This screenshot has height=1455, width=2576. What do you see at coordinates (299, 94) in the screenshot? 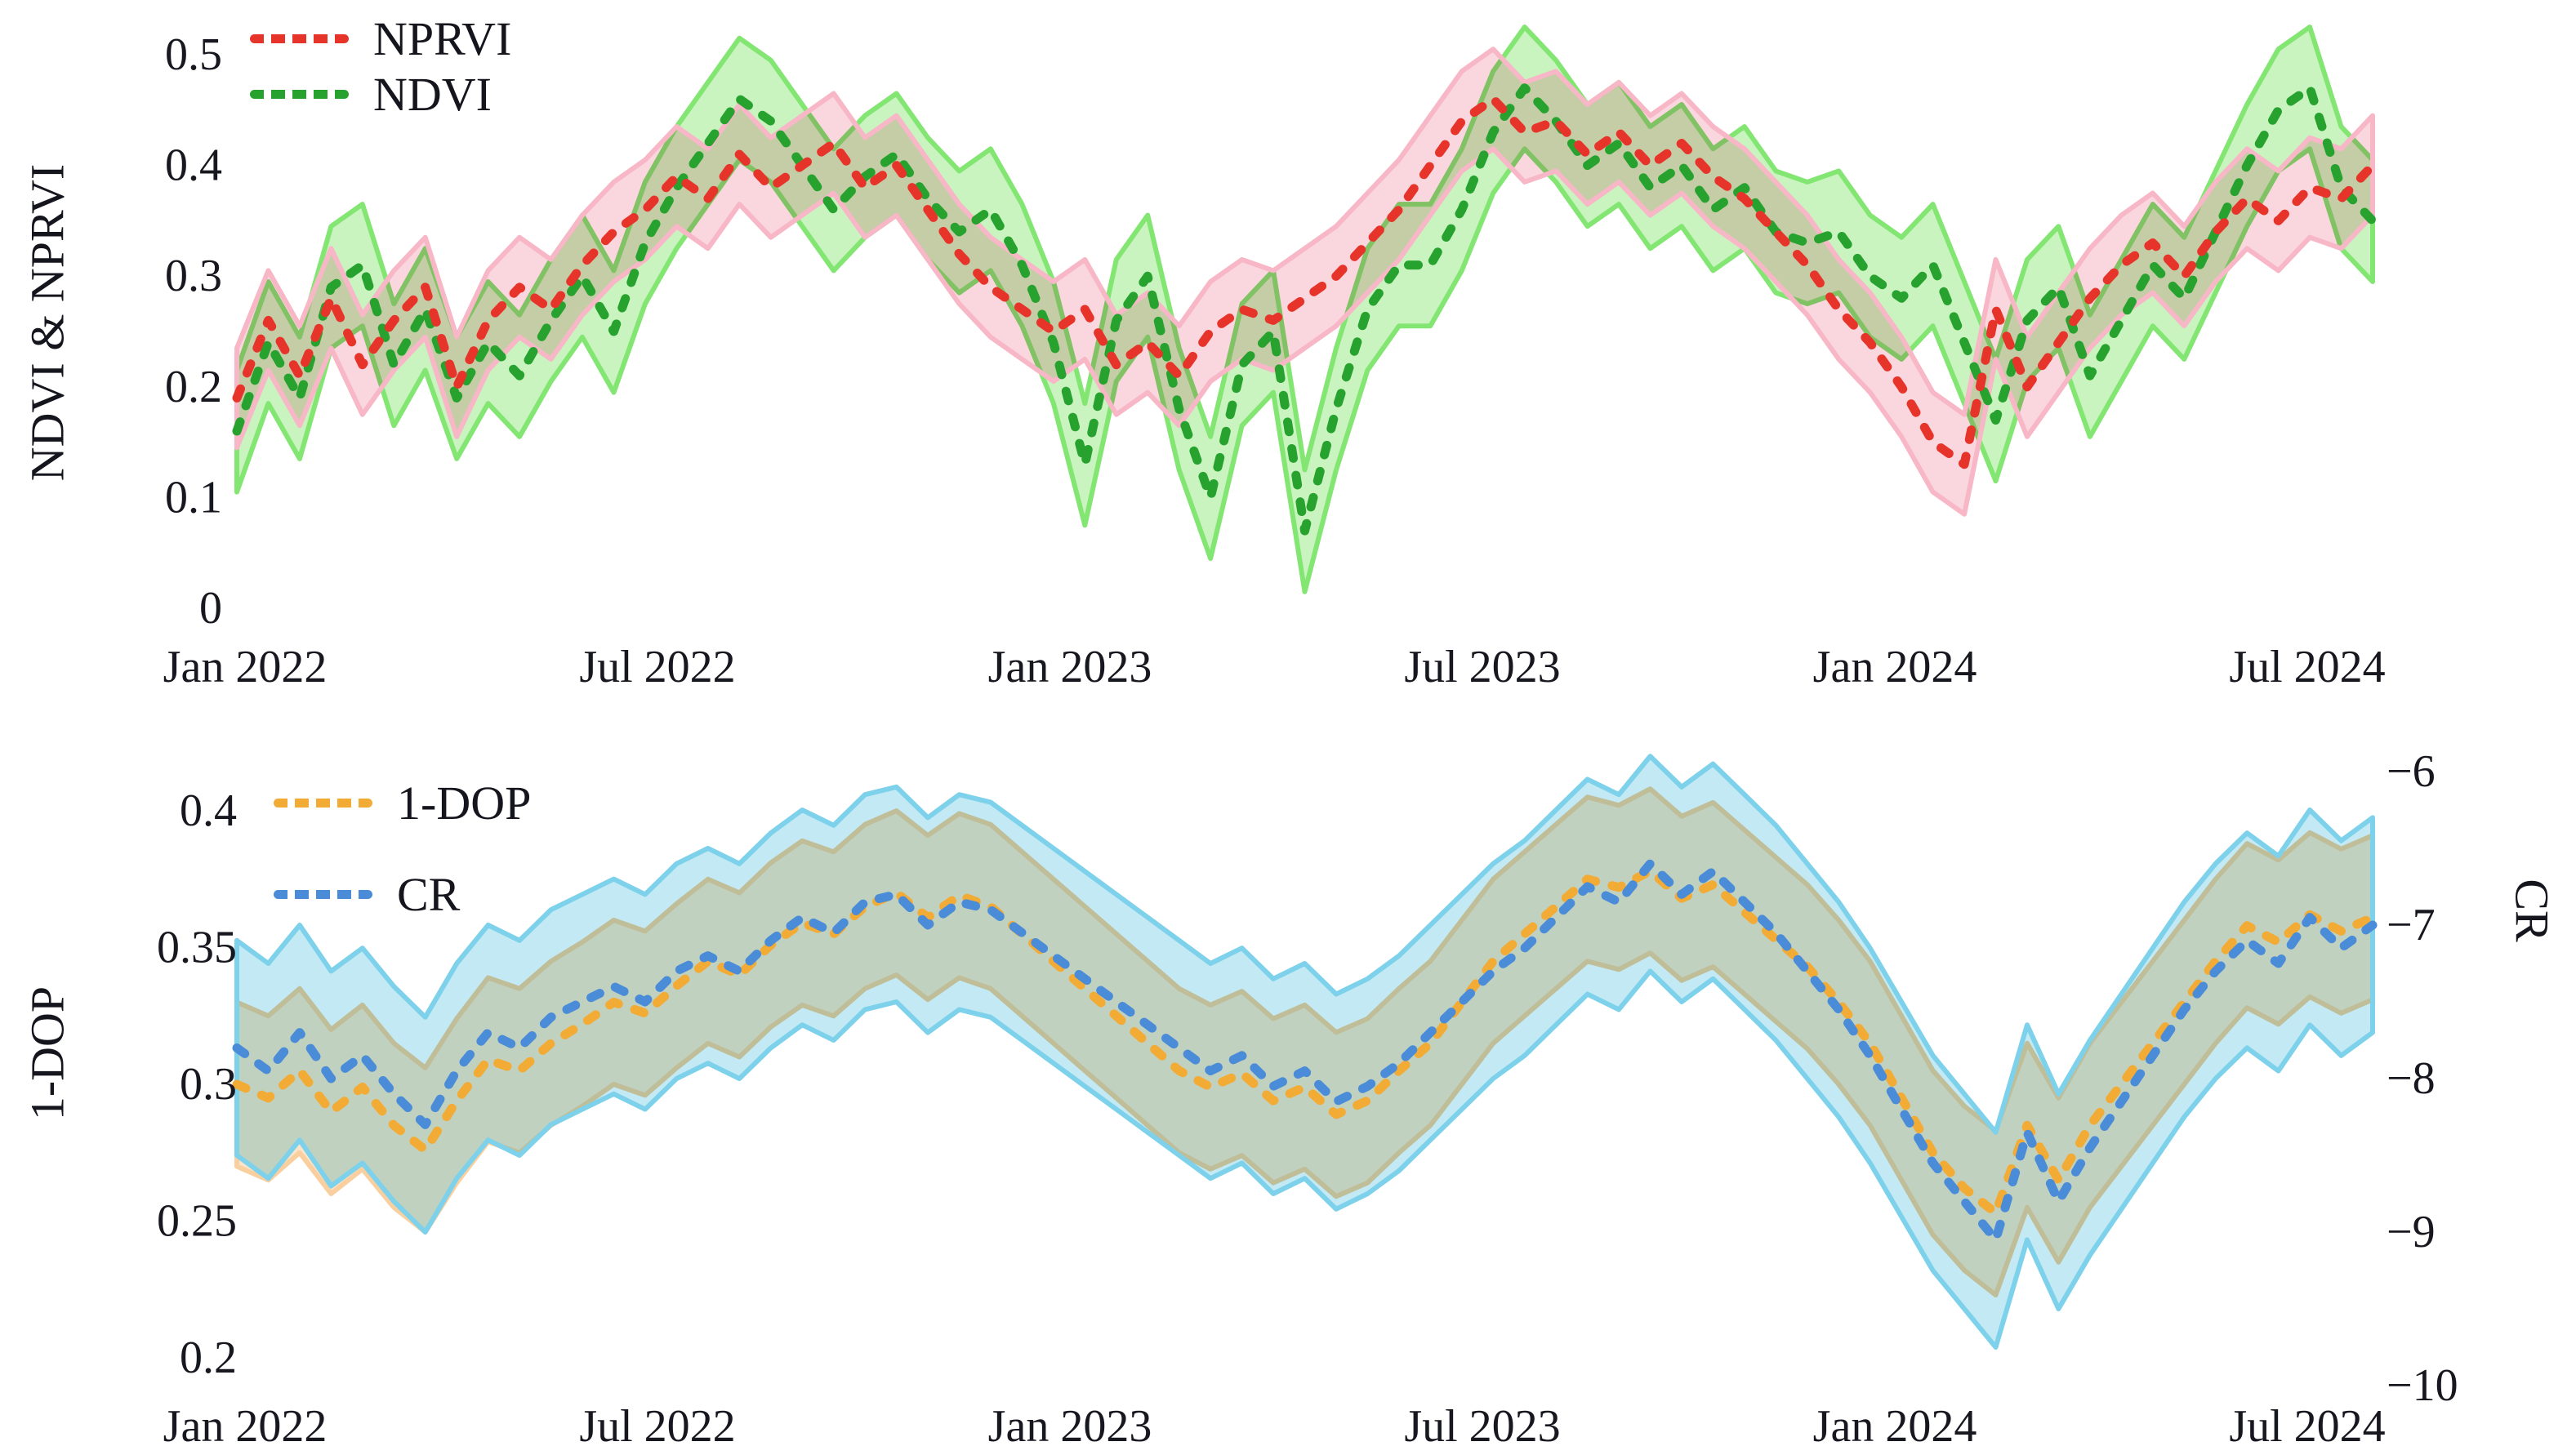
I see `ndvi-legend-swatch` at bounding box center [299, 94].